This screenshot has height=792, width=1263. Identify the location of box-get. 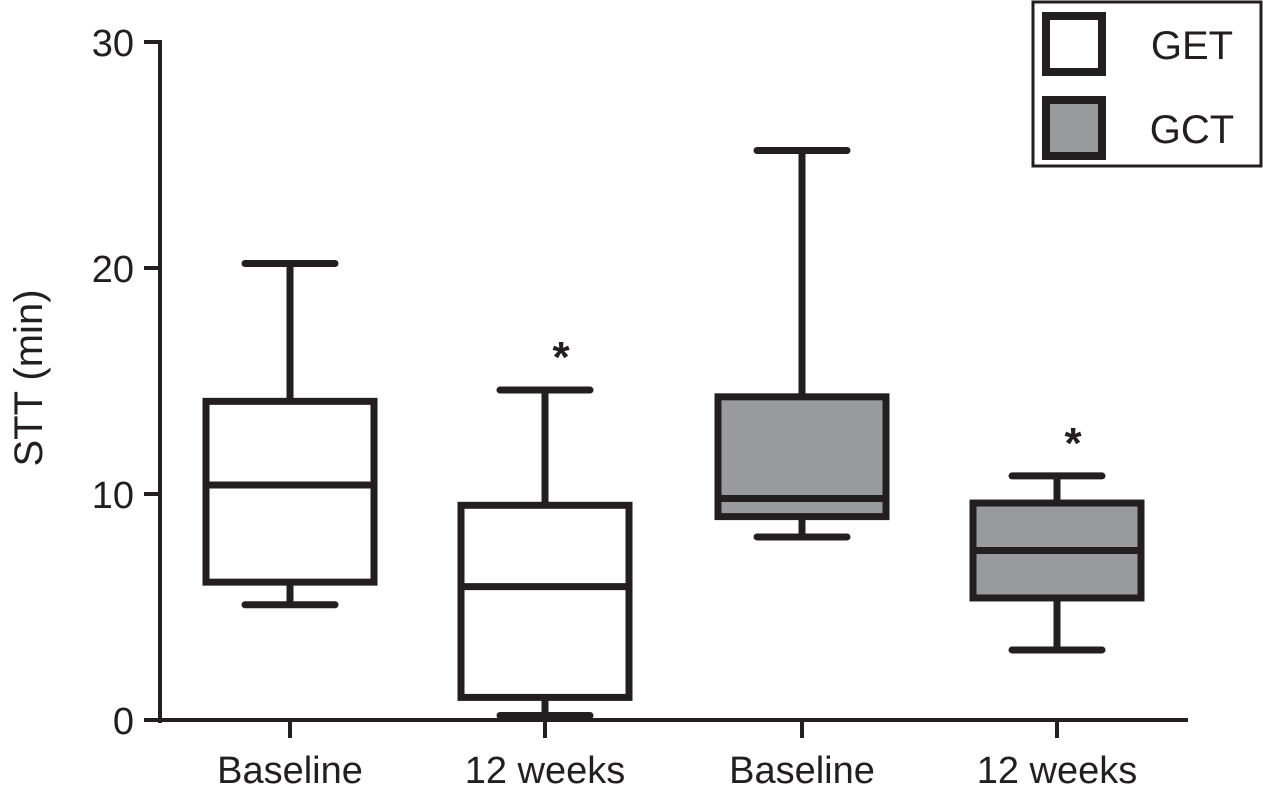
(290, 434).